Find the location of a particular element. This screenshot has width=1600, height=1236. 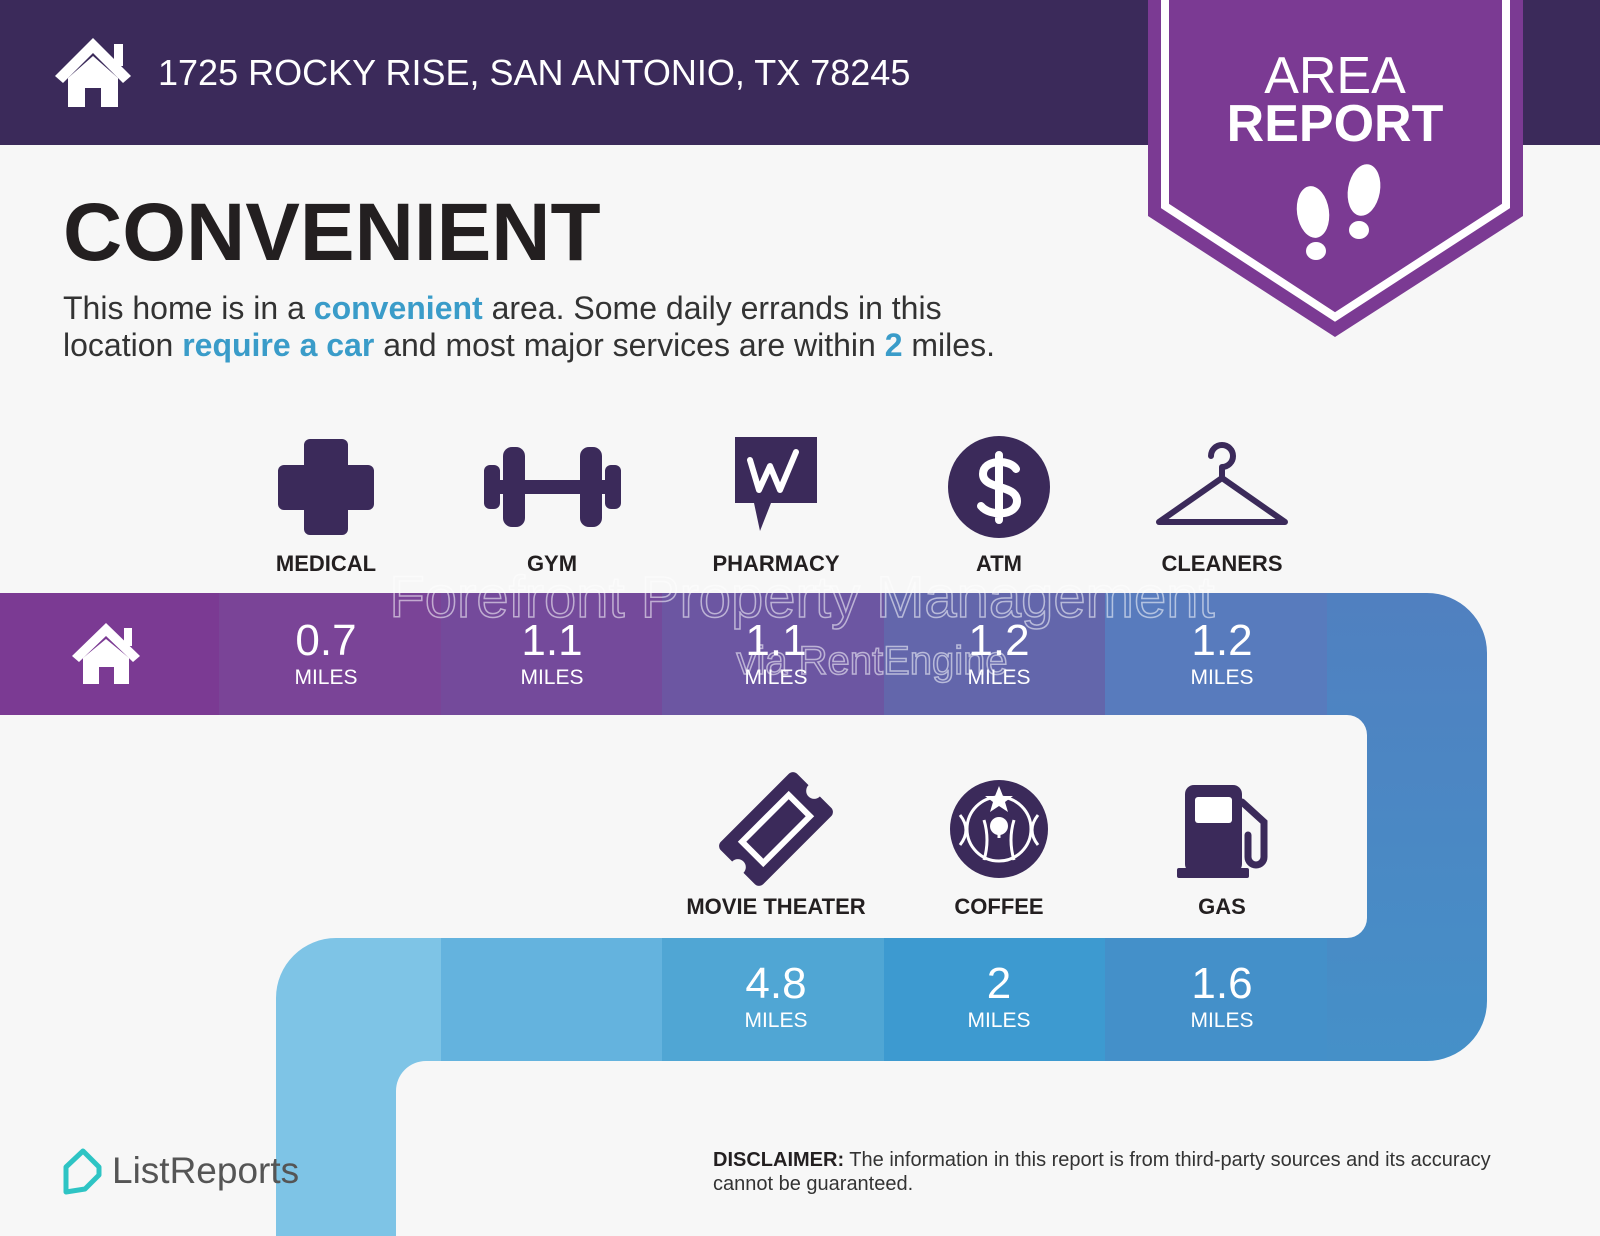

amenity-label: ATM is located at coordinates (999, 563).